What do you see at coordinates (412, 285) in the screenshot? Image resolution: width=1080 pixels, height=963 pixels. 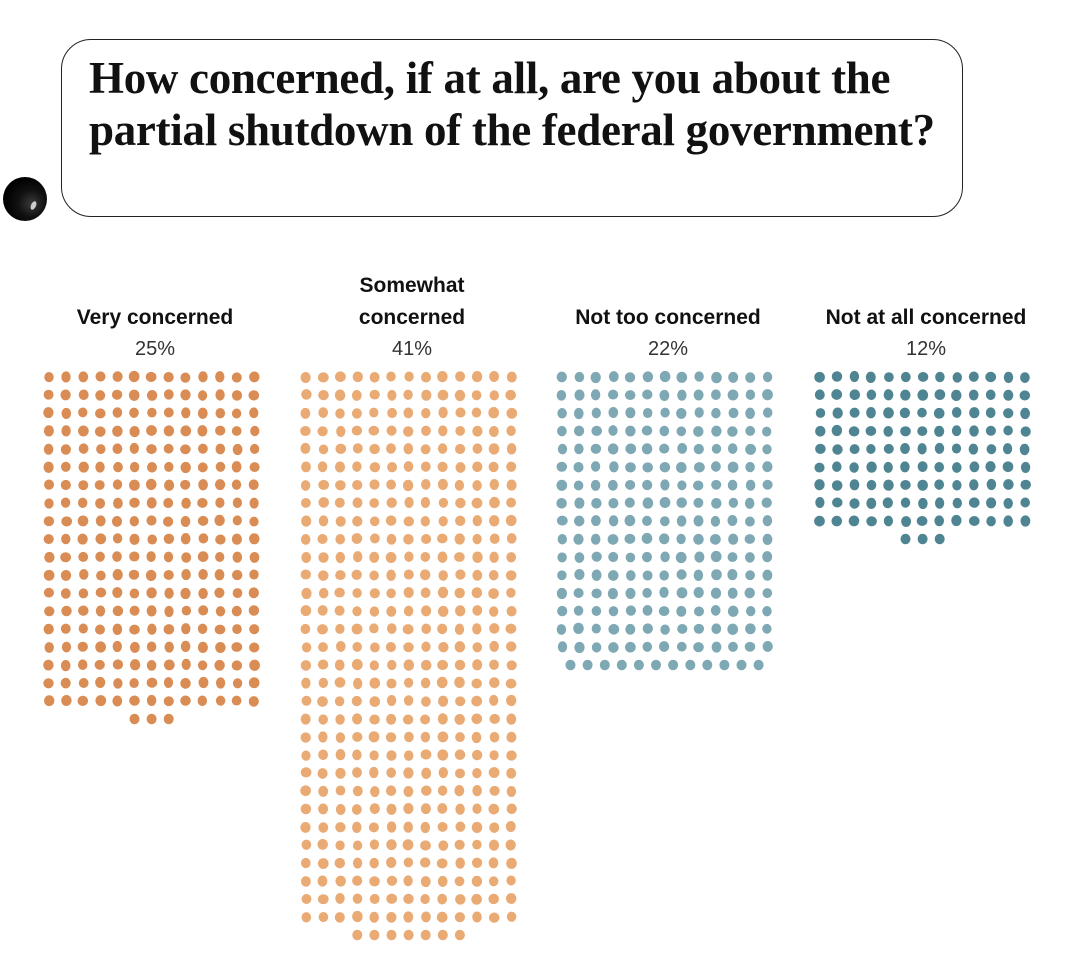 I see `label-somewhat-concerned-line1: Somewhat` at bounding box center [412, 285].